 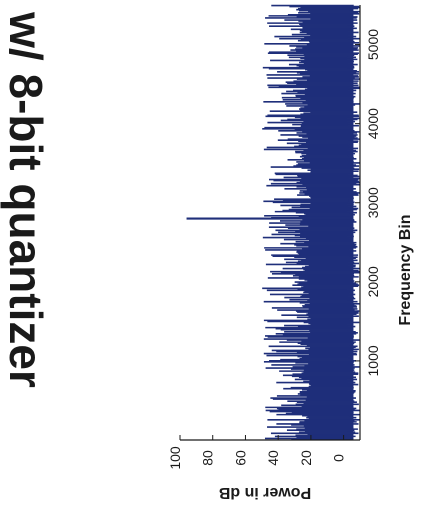 I want to click on x-tick-label: 1000, so click(x=373, y=360).